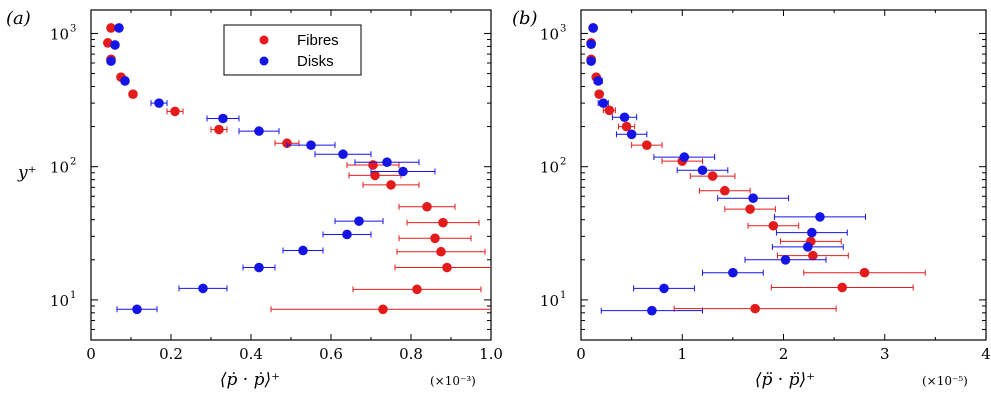 The height and width of the screenshot is (403, 991). What do you see at coordinates (411, 354) in the screenshot?
I see `x-tick-label: 0.8` at bounding box center [411, 354].